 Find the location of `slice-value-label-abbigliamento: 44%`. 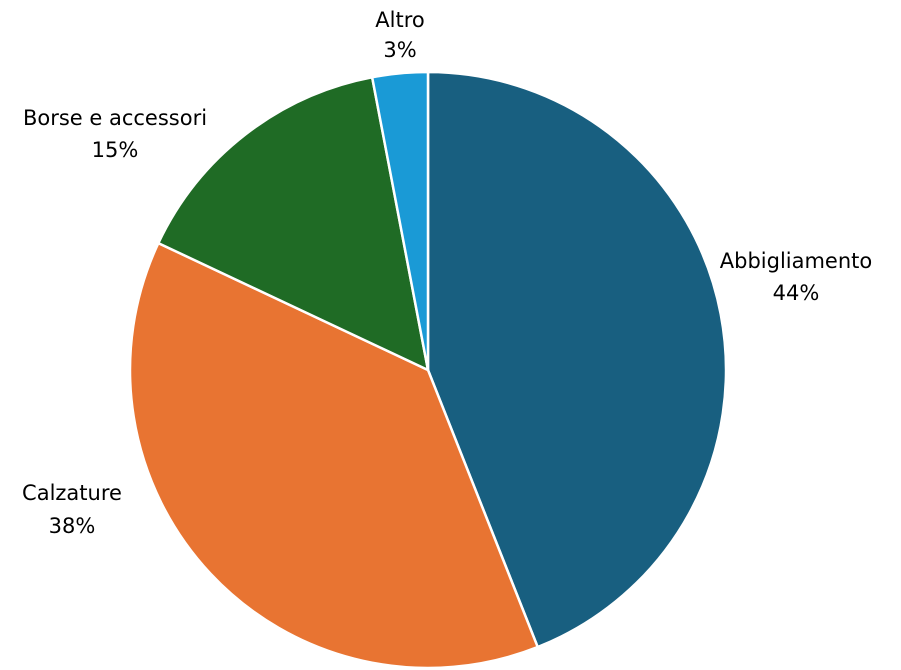

slice-value-label-abbigliamento: 44% is located at coordinates (796, 293).